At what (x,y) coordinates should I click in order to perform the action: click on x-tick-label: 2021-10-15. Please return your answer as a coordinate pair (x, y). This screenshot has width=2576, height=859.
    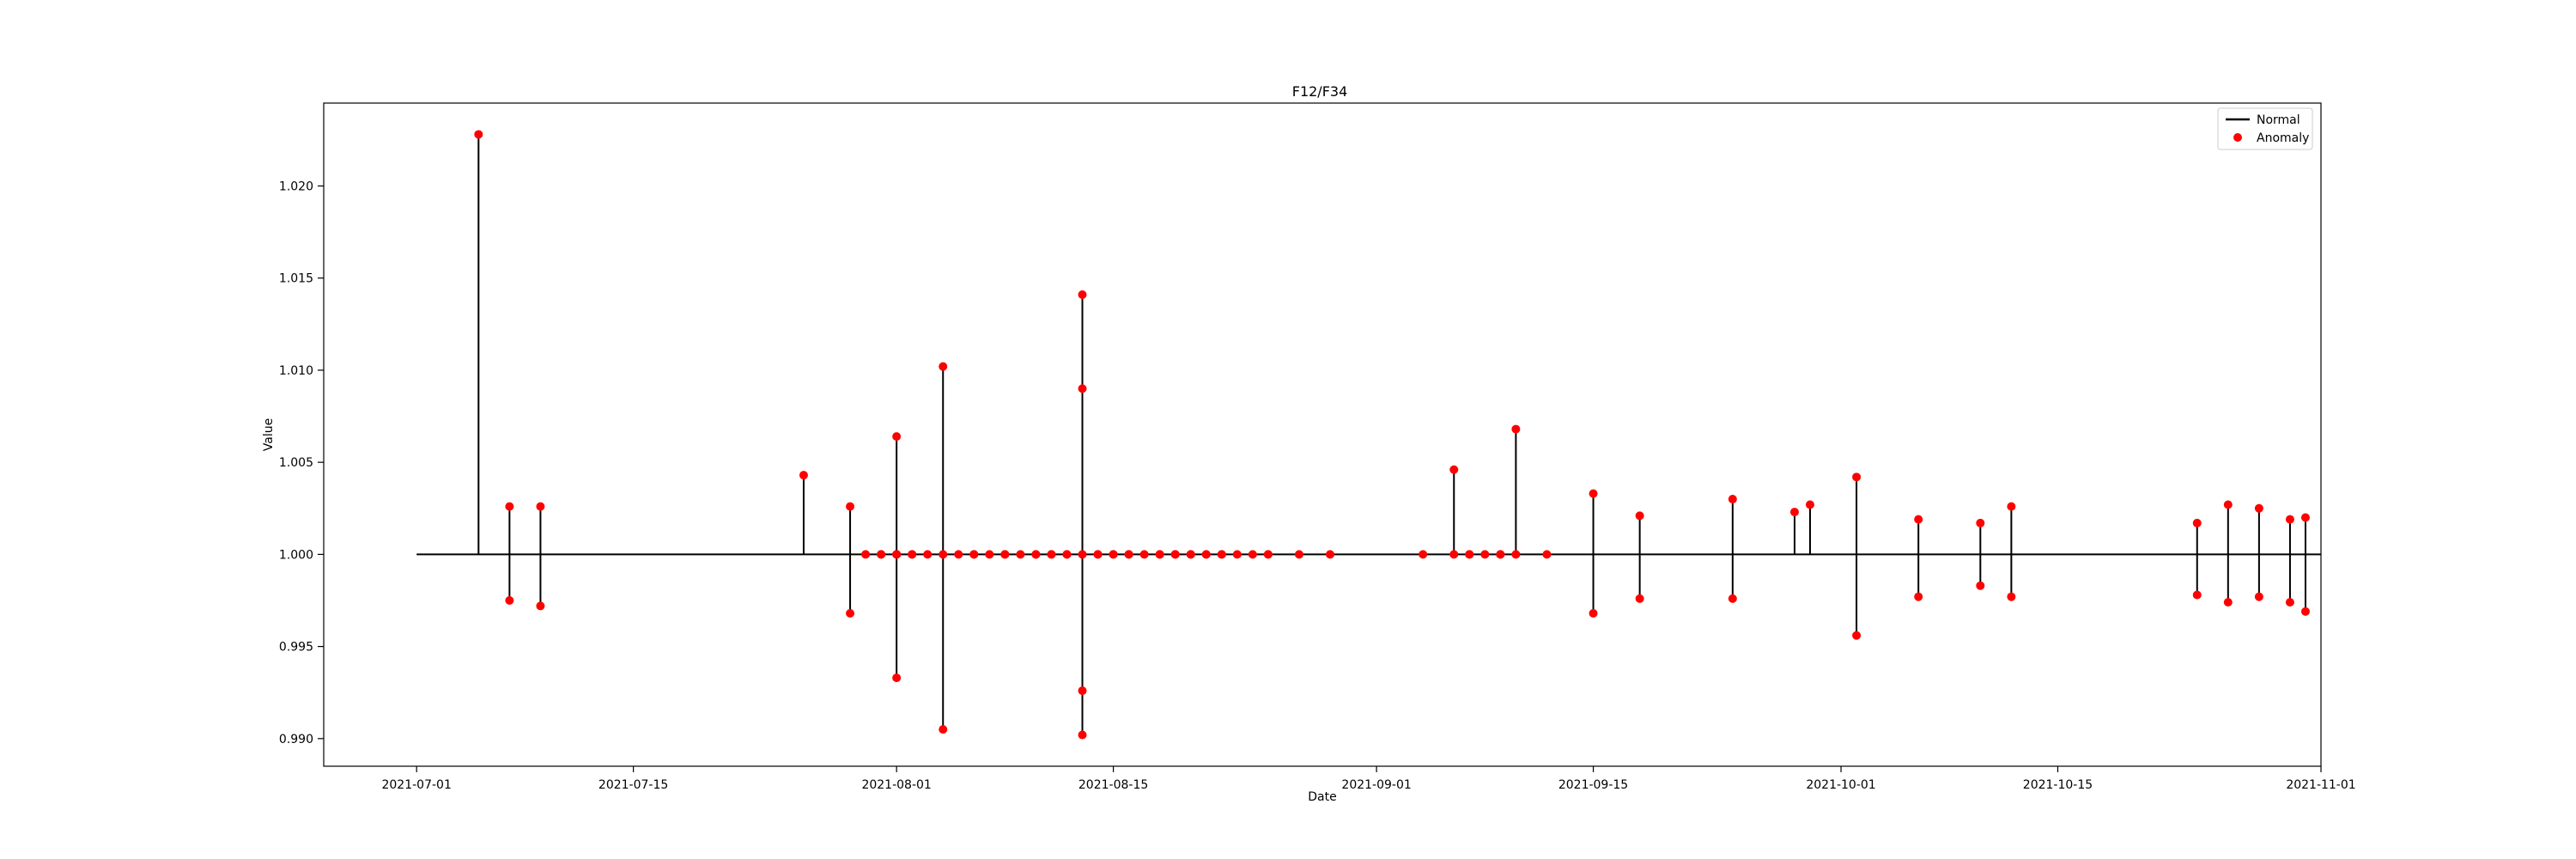
    Looking at the image, I should click on (2058, 785).